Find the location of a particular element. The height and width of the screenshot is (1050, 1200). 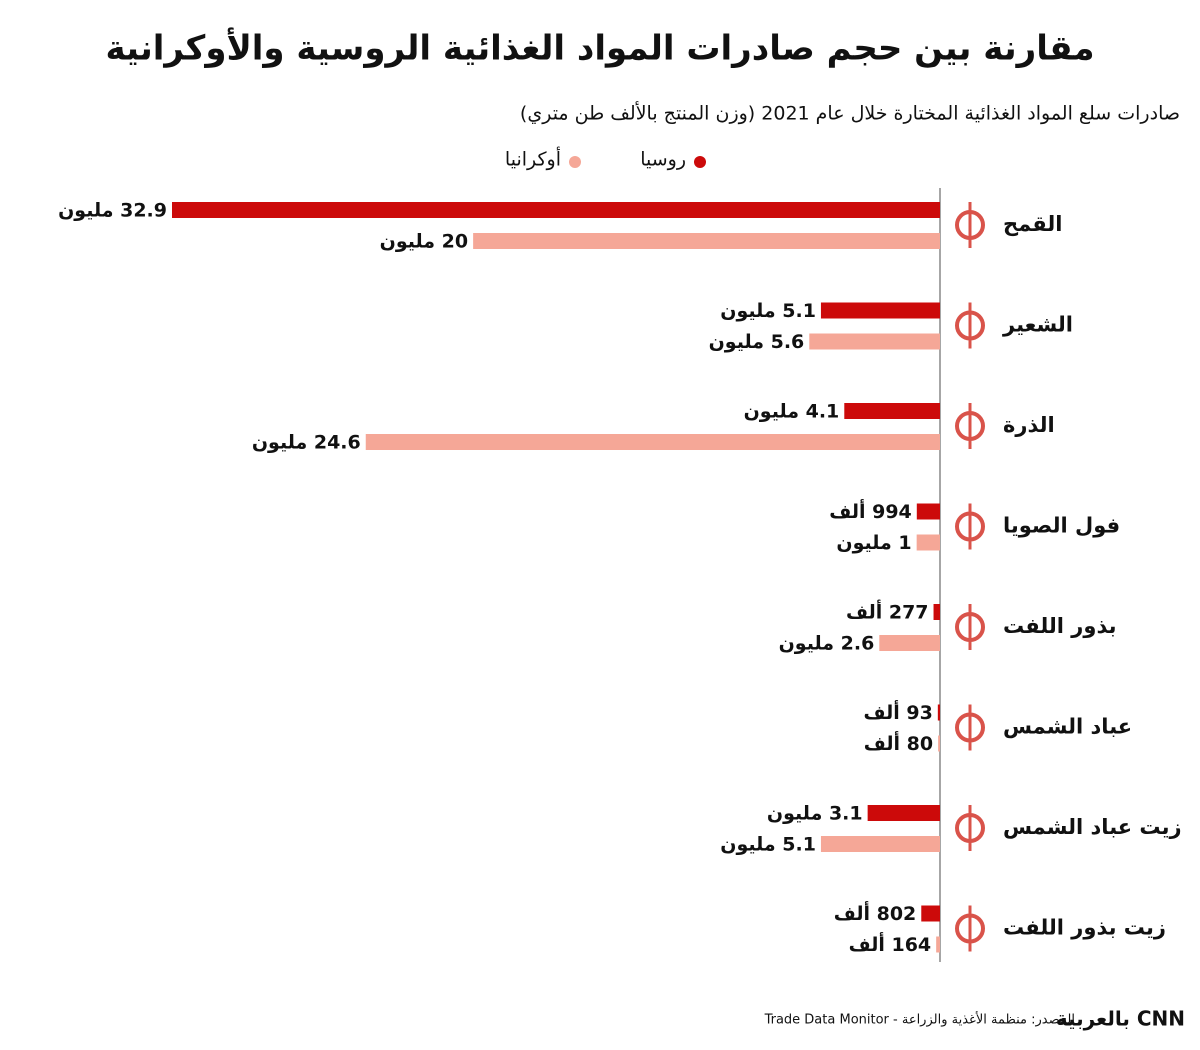

value-label: 3.1 مليون is located at coordinates (815, 814).